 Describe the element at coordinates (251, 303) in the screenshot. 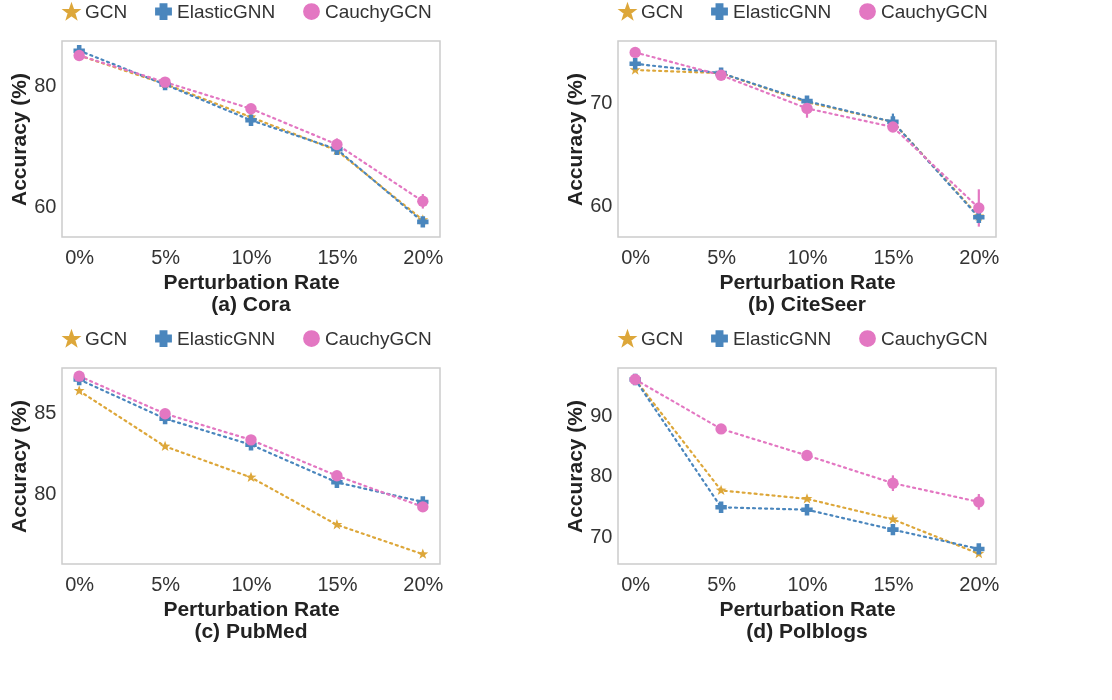

I see `text: (a) Cora` at that location.